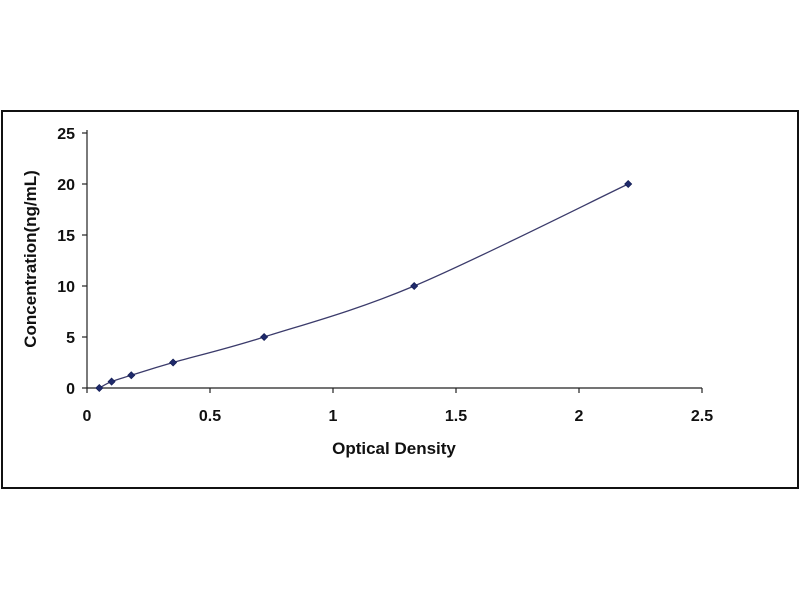 The width and height of the screenshot is (800, 600). Describe the element at coordinates (66, 287) in the screenshot. I see `y-tick-label: 10` at that location.